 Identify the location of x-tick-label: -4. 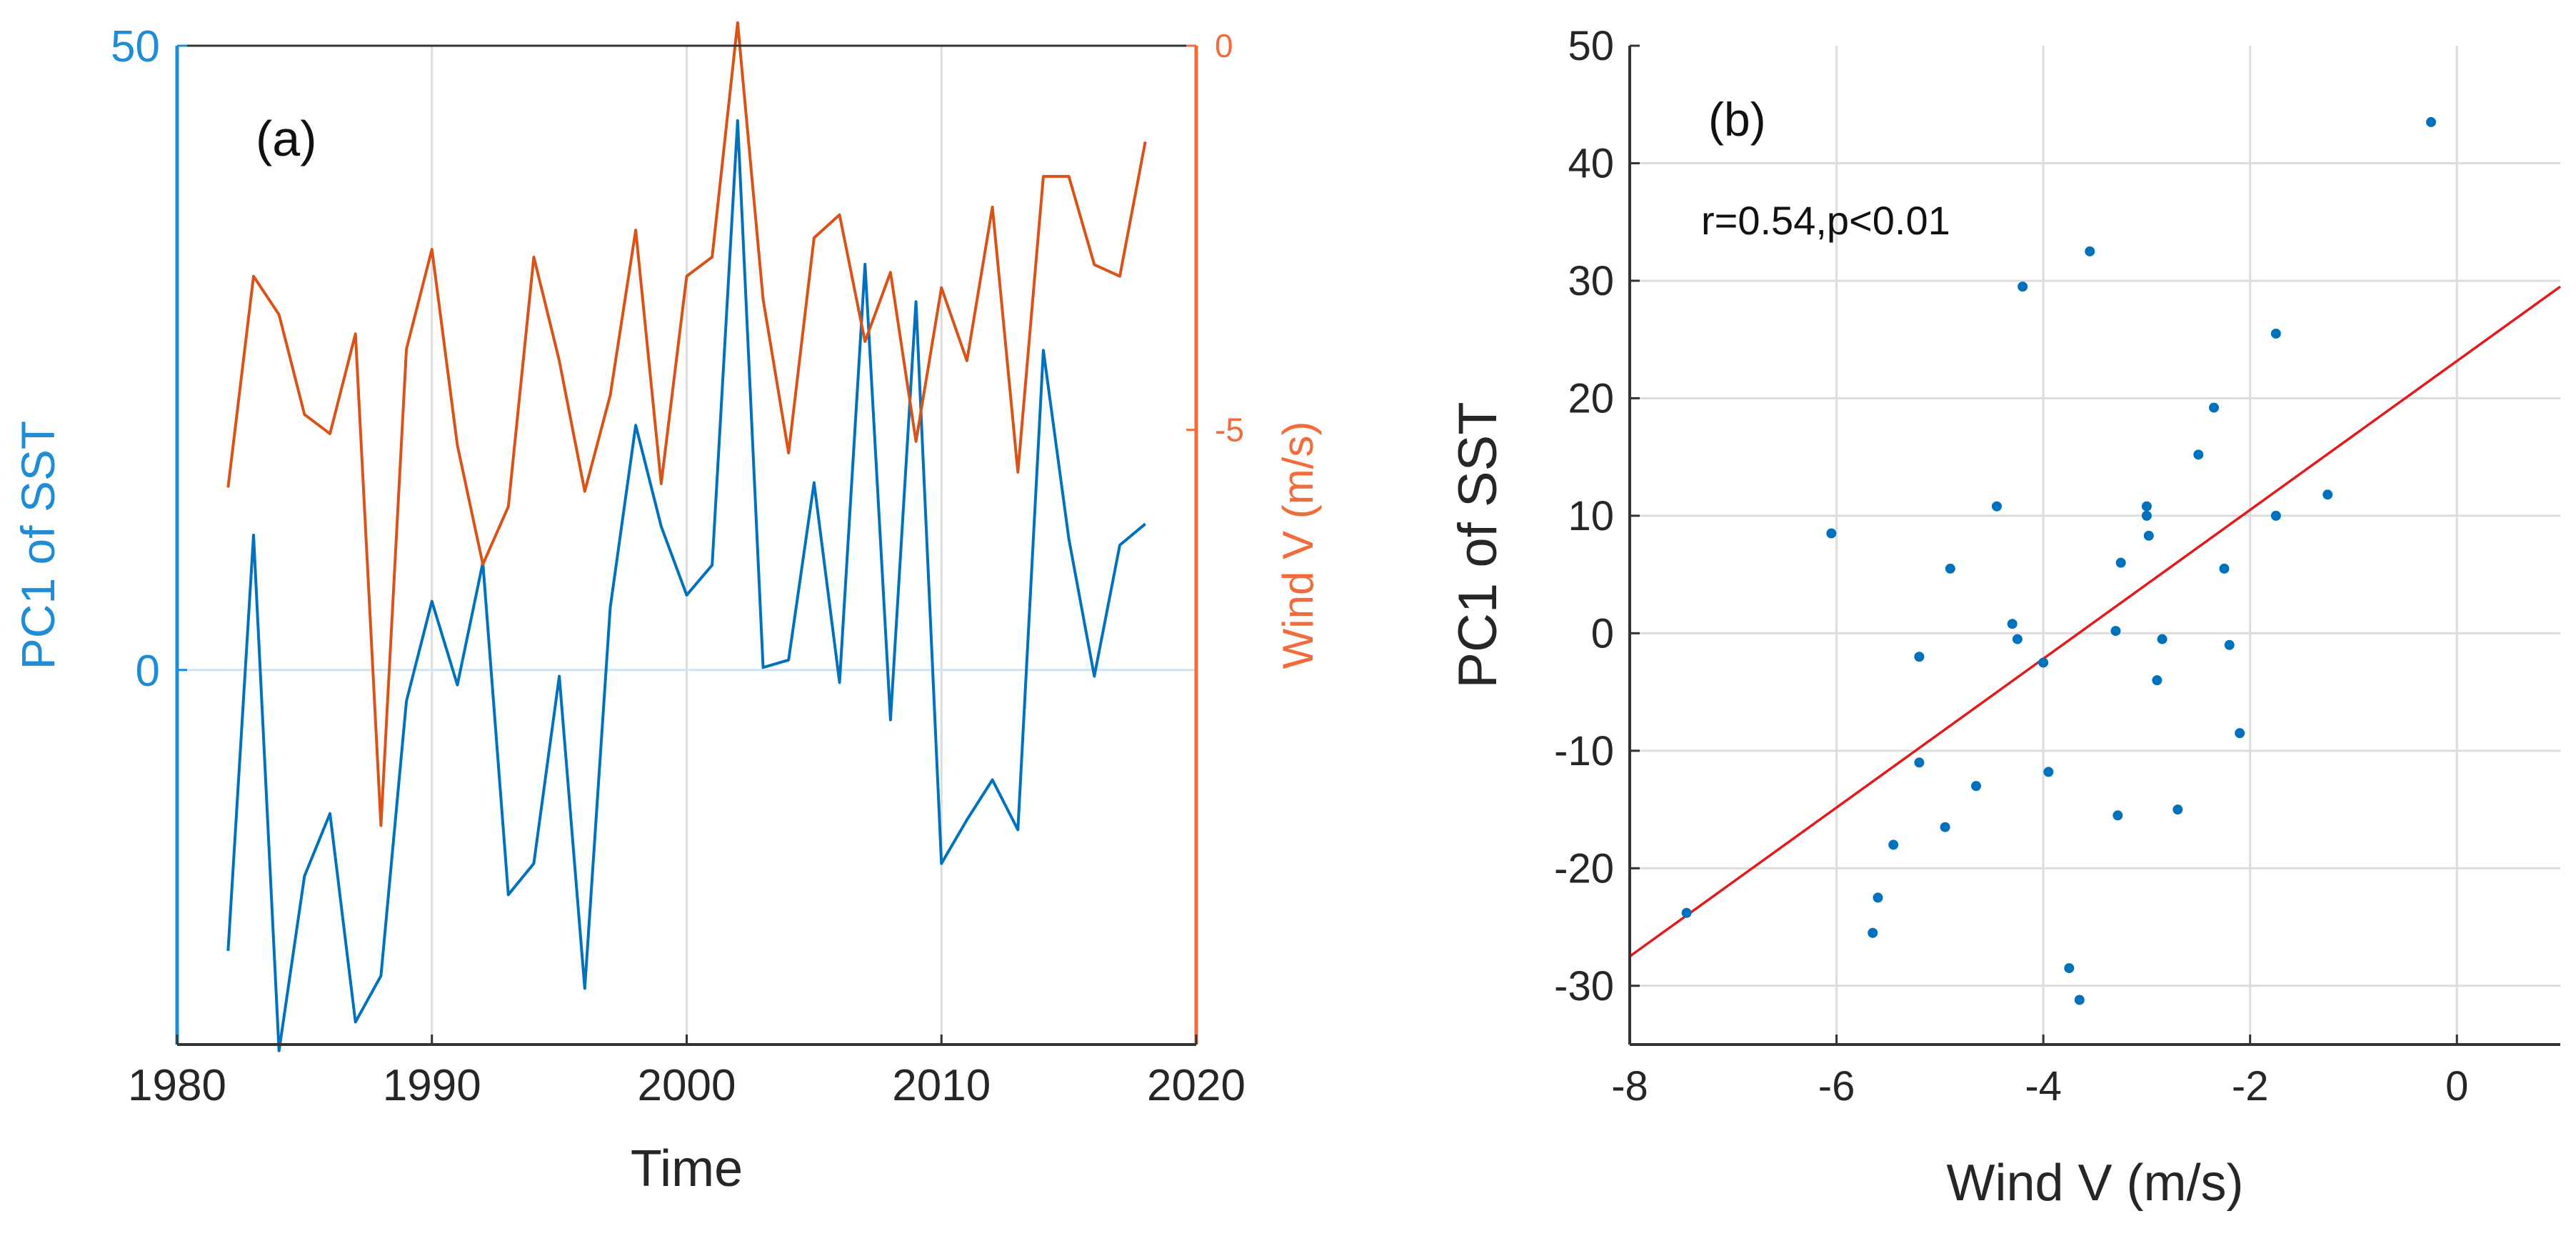
(2043, 1086).